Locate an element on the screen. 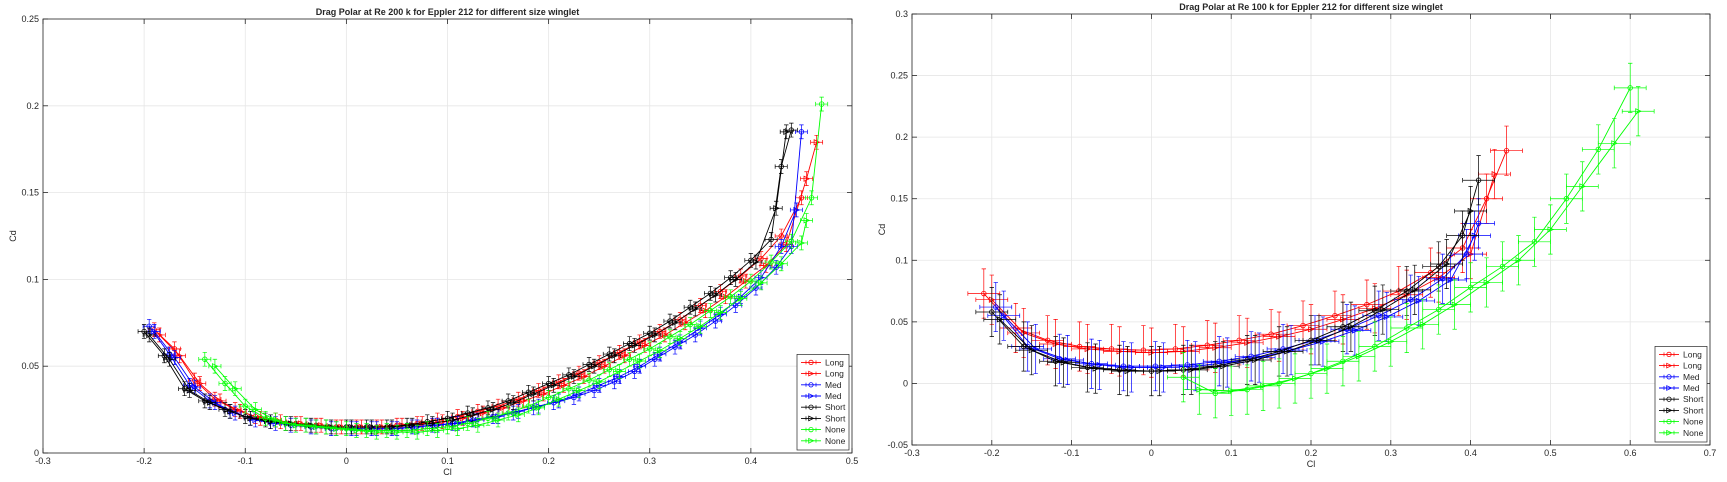 Image resolution: width=1727 pixels, height=482 pixels. legend-label: Med is located at coordinates (1691, 388).